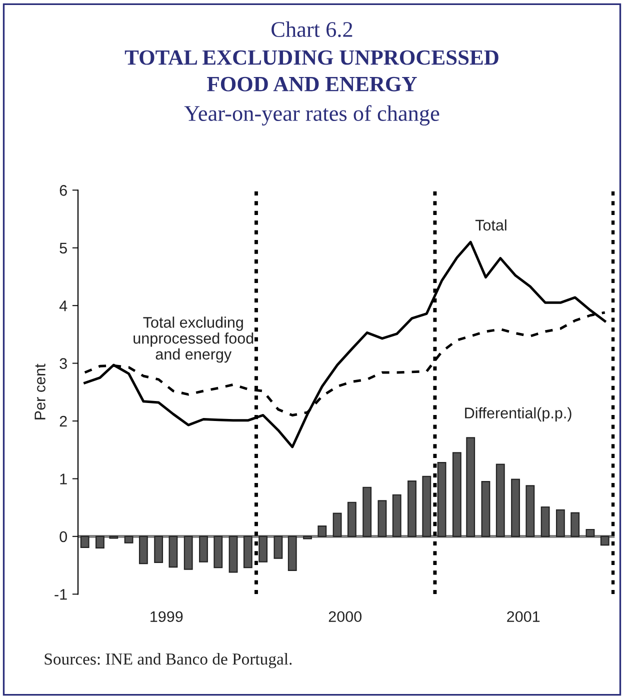  I want to click on y-tick-label: 0, so click(63, 536).